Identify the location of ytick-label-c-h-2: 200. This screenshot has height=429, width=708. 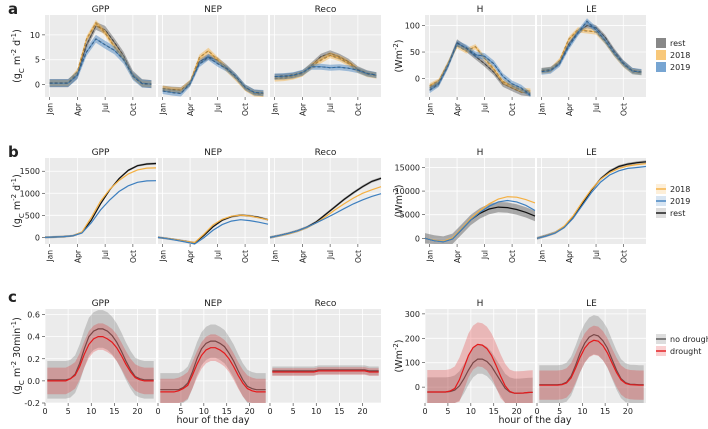
(412, 338).